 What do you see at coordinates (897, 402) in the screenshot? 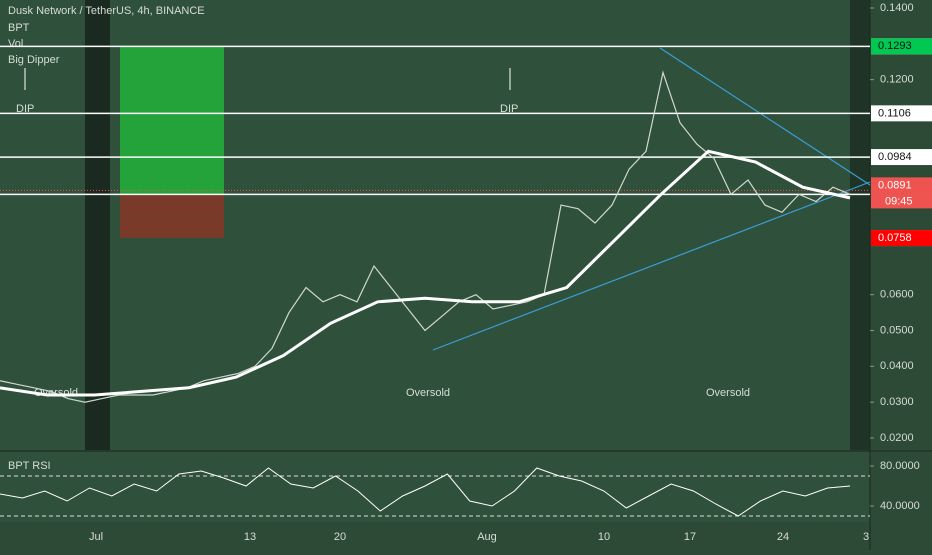
I see `y-tick-label: 0.0300` at bounding box center [897, 402].